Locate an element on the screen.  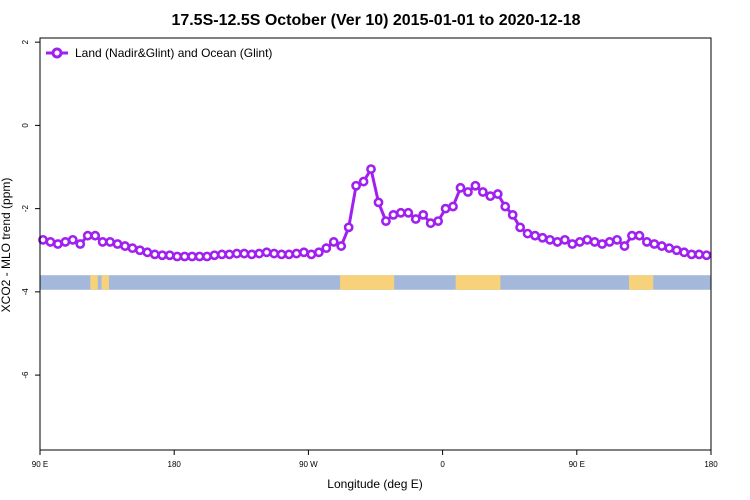
y-tick-label: 0 is located at coordinates (25, 125).